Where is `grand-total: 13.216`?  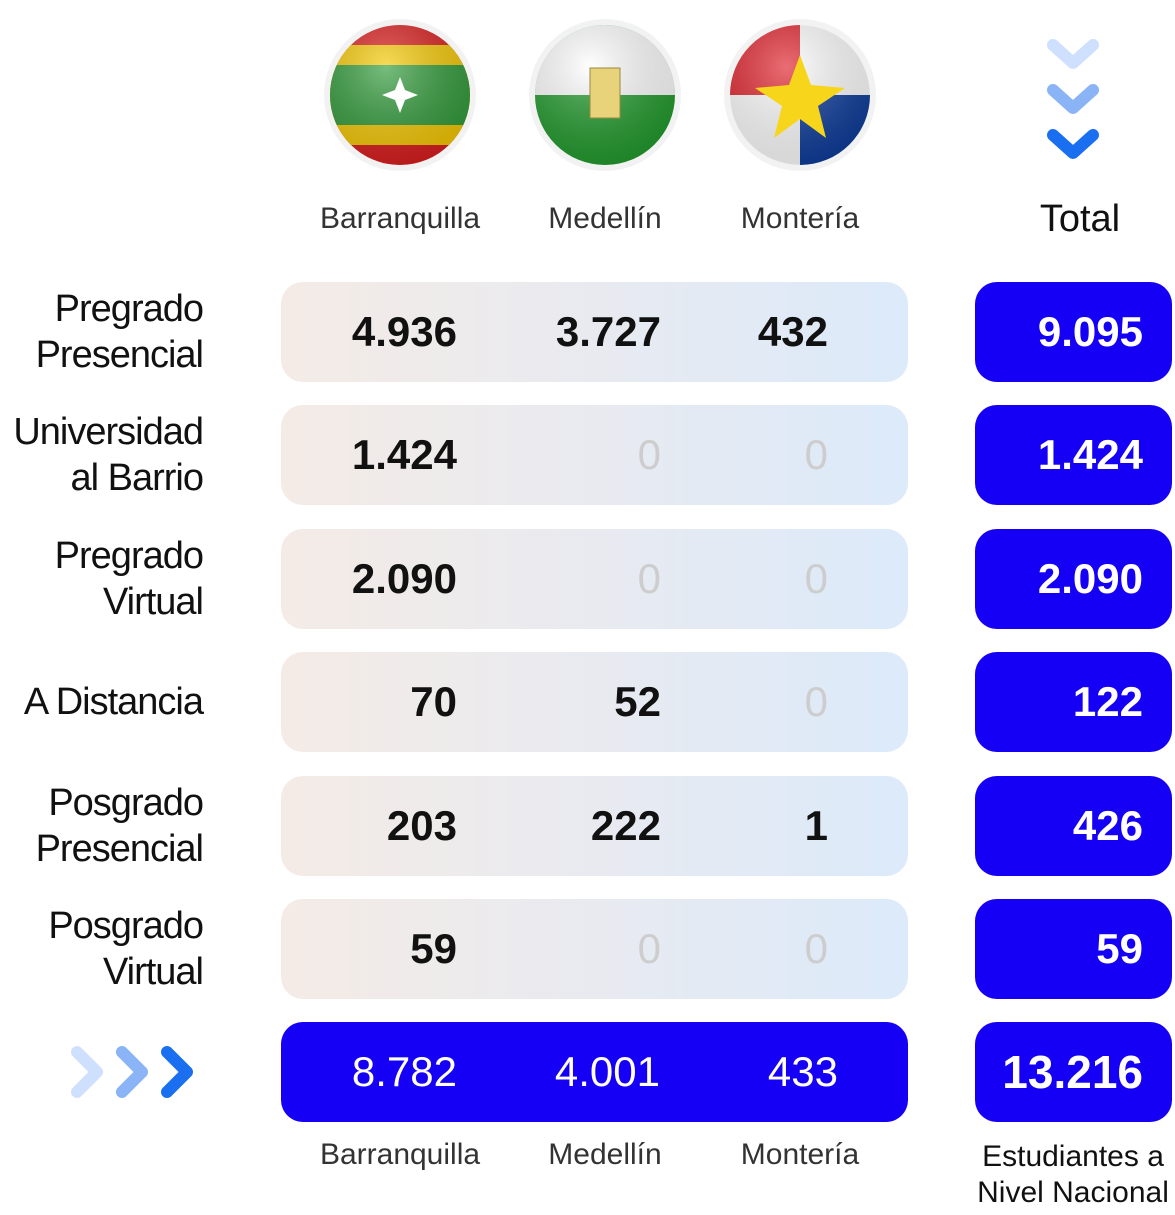 grand-total: 13.216 is located at coordinates (1072, 1072).